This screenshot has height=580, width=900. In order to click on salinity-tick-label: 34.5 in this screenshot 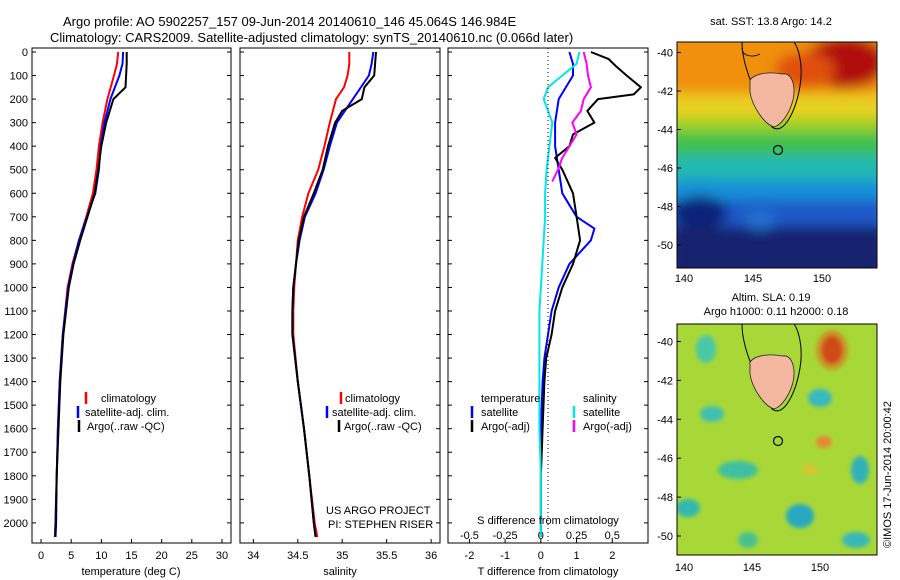, I will do `click(297, 556)`.